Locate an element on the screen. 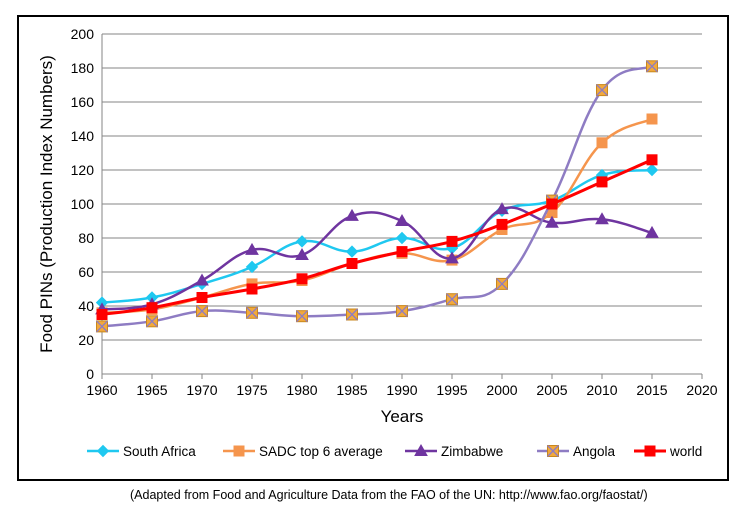 Image resolution: width=748 pixels, height=509 pixels. x-tick-label: 1975 is located at coordinates (251, 390).